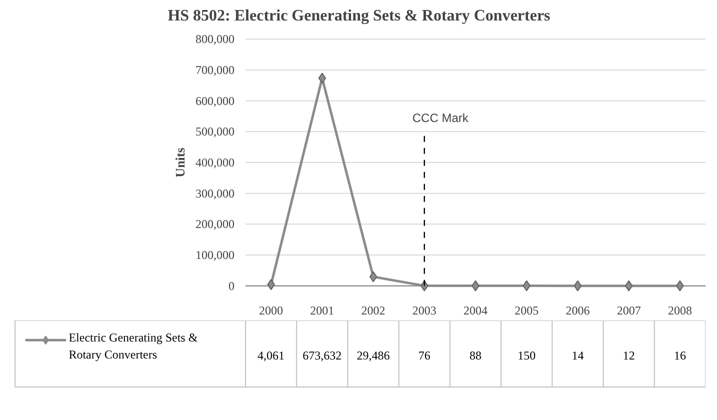  What do you see at coordinates (215, 255) in the screenshot?
I see `y-tick-label: 100,000` at bounding box center [215, 255].